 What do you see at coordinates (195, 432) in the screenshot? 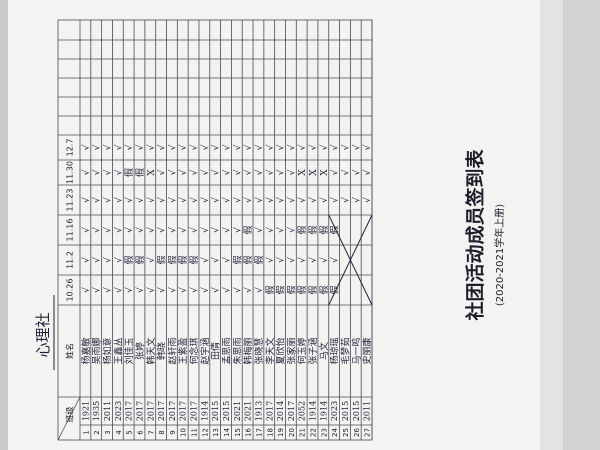
I see `row-number: 11` at bounding box center [195, 432].